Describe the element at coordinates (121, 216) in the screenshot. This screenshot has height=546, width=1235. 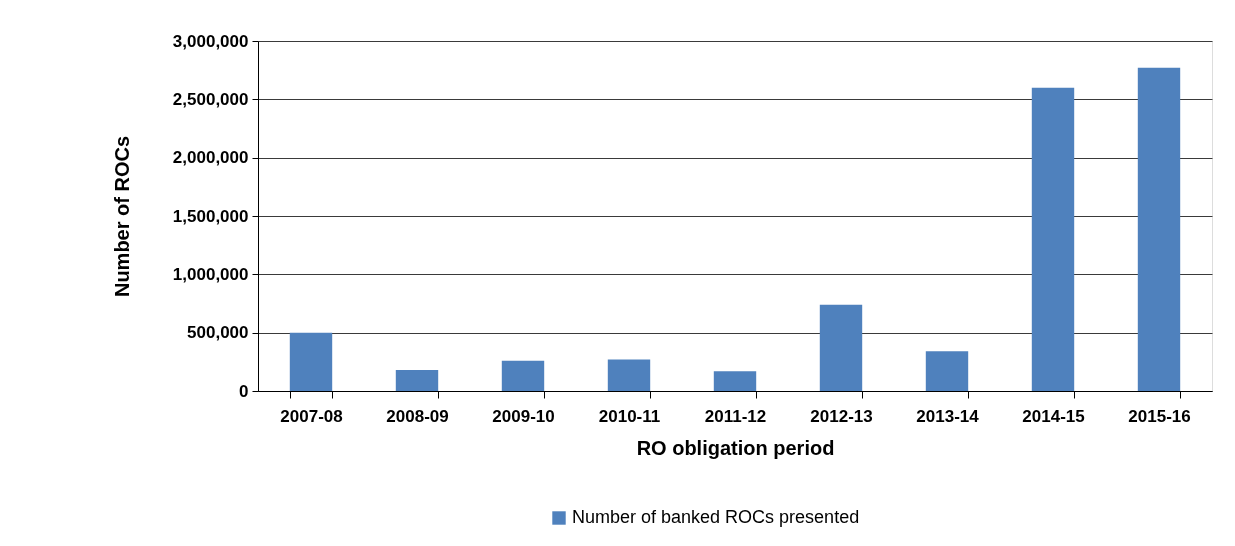
I see `y-axis-title: Number of ROCs` at that location.